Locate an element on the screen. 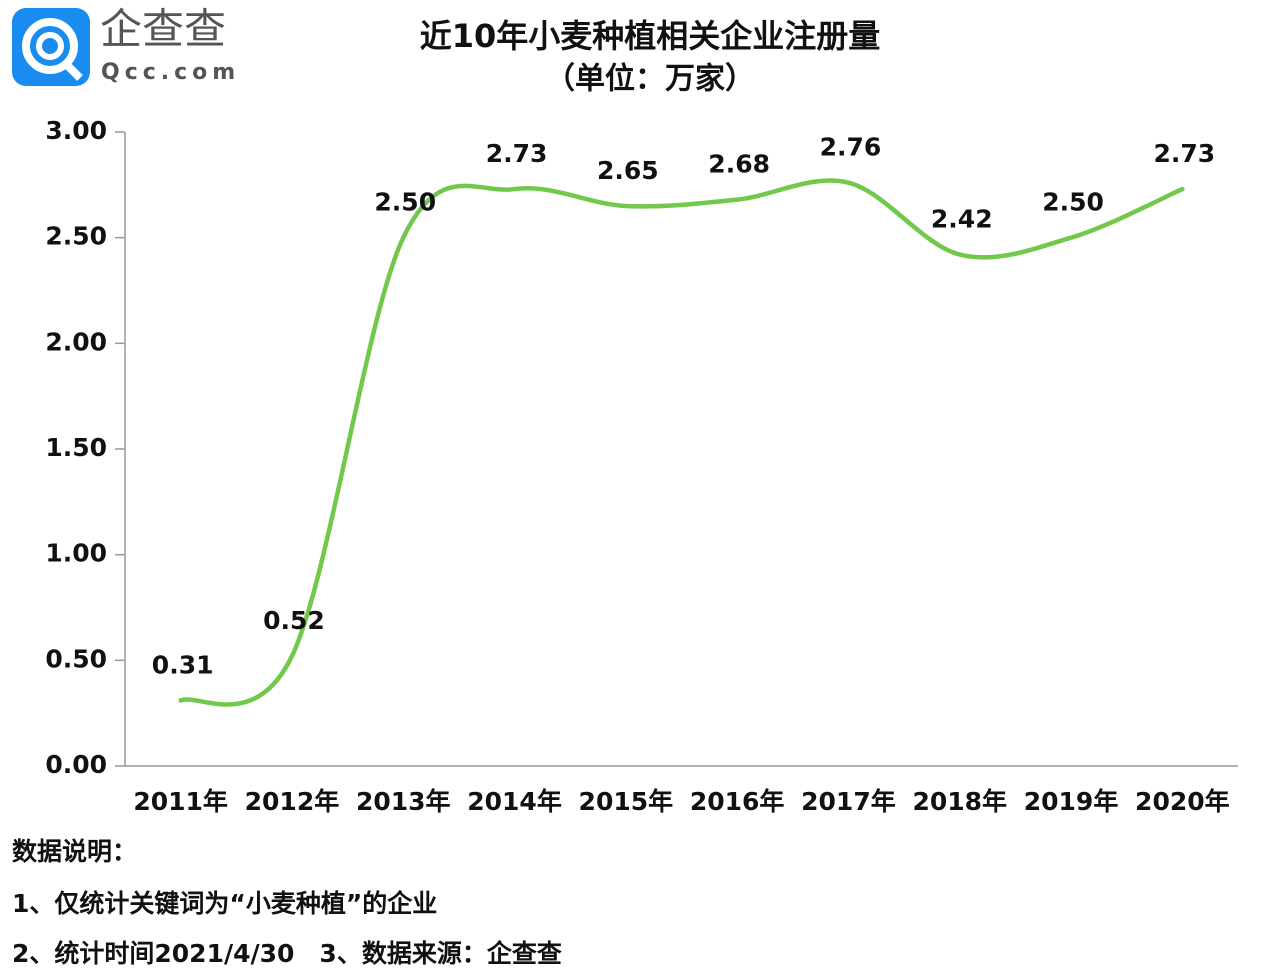 This screenshot has height=975, width=1267. x-tick-label: 2011年 is located at coordinates (180, 801).